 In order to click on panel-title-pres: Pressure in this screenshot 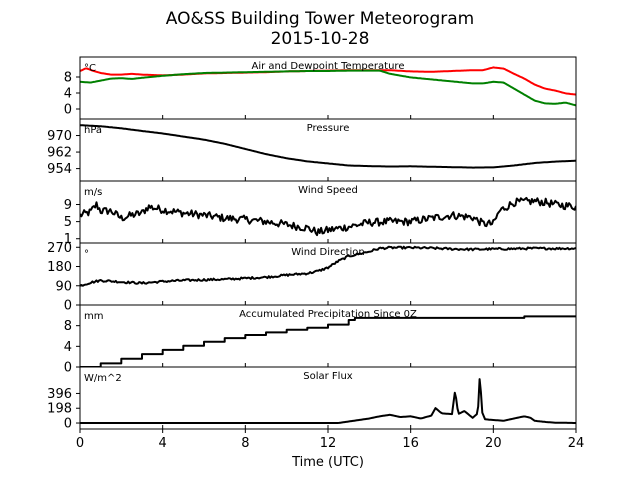, I will do `click(328, 128)`.